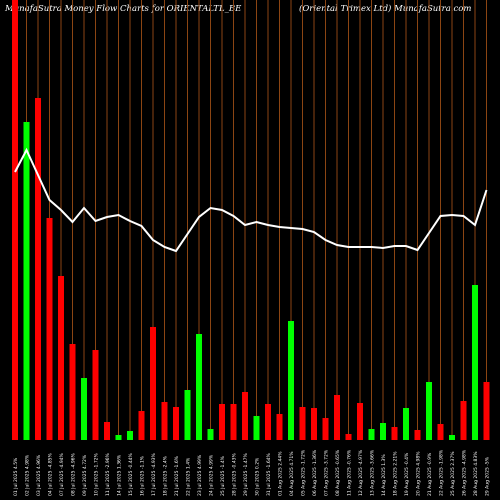 Image resolution: width=500 pixels, height=500 pixels. Describe the element at coordinates (327, 472) in the screenshot. I see `x-tick-label: 07 Aug 2025 -3.72%` at that location.